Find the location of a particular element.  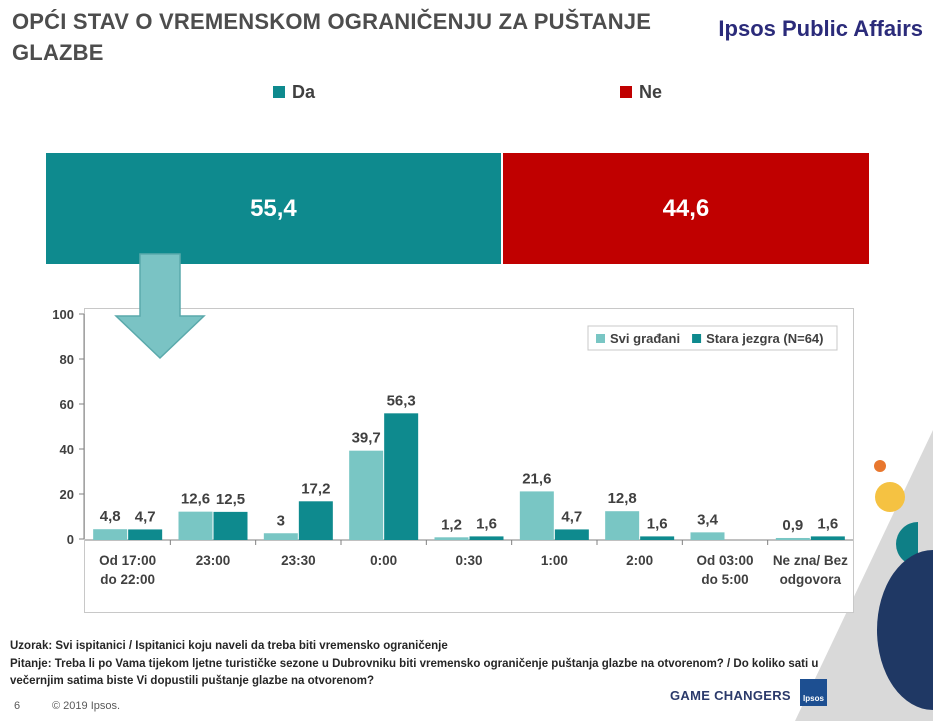

data-label-jezgra-1: 12,5 is located at coordinates (230, 499).